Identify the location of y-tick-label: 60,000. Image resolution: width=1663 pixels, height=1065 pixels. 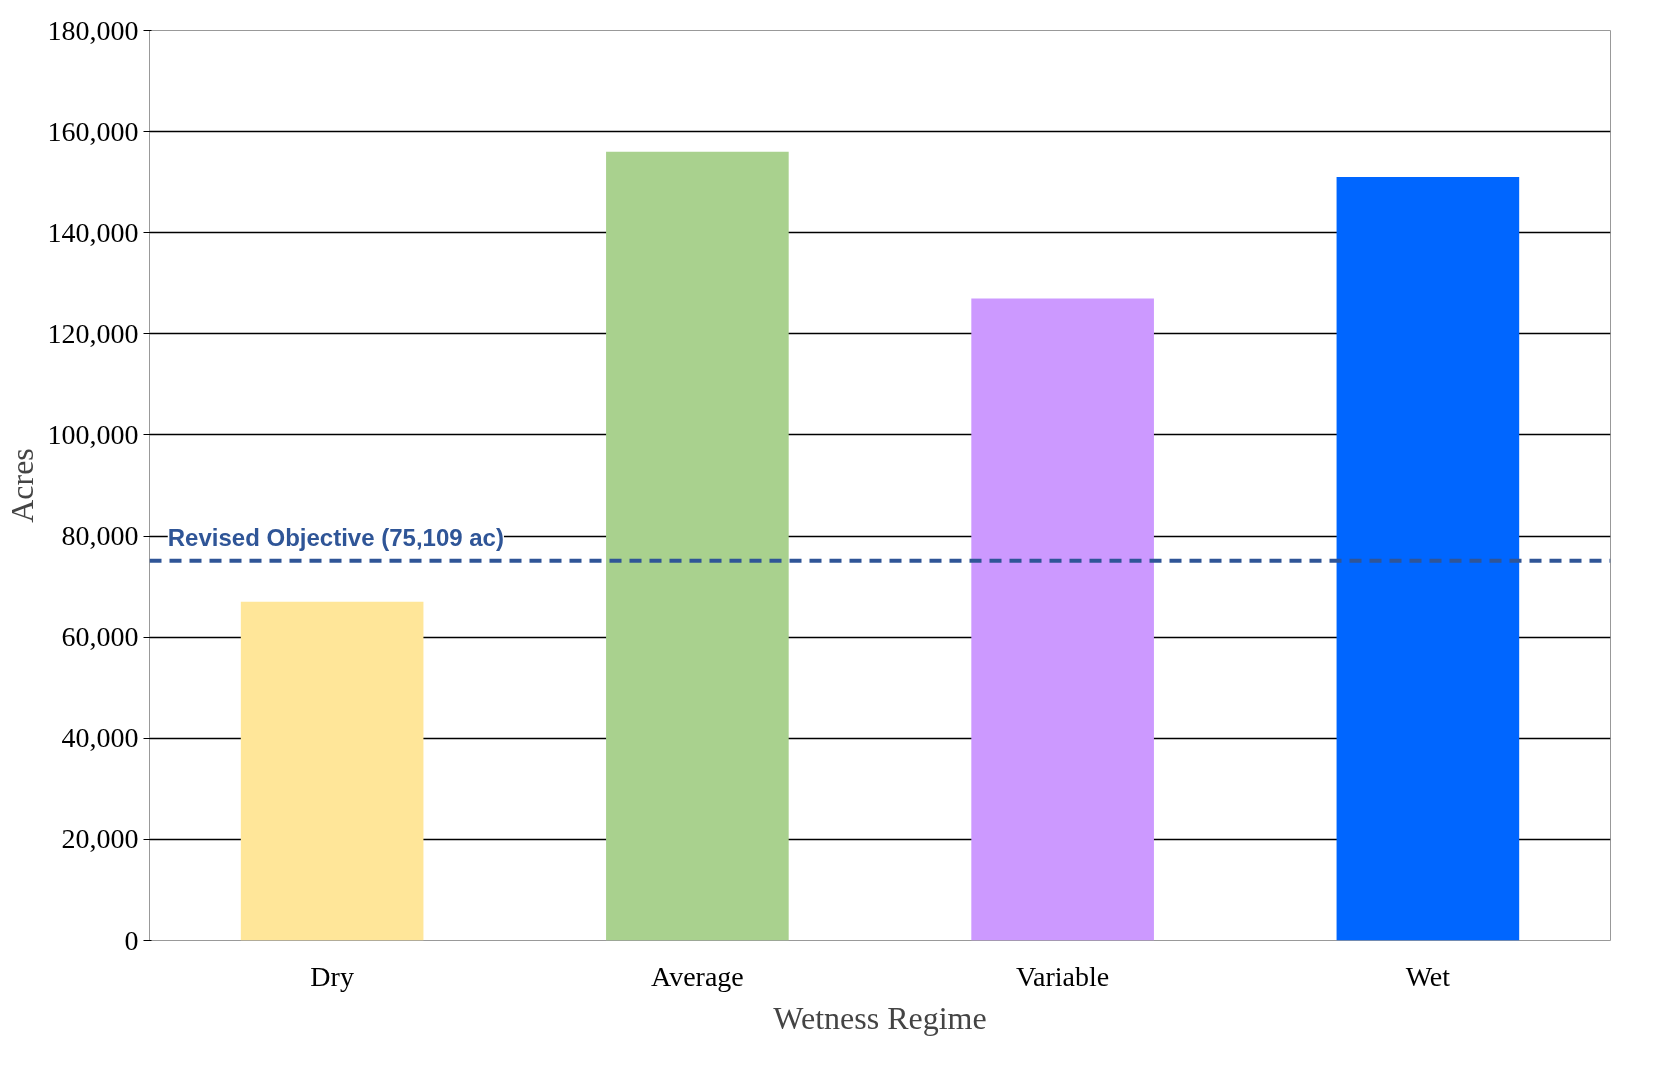
(100, 637).